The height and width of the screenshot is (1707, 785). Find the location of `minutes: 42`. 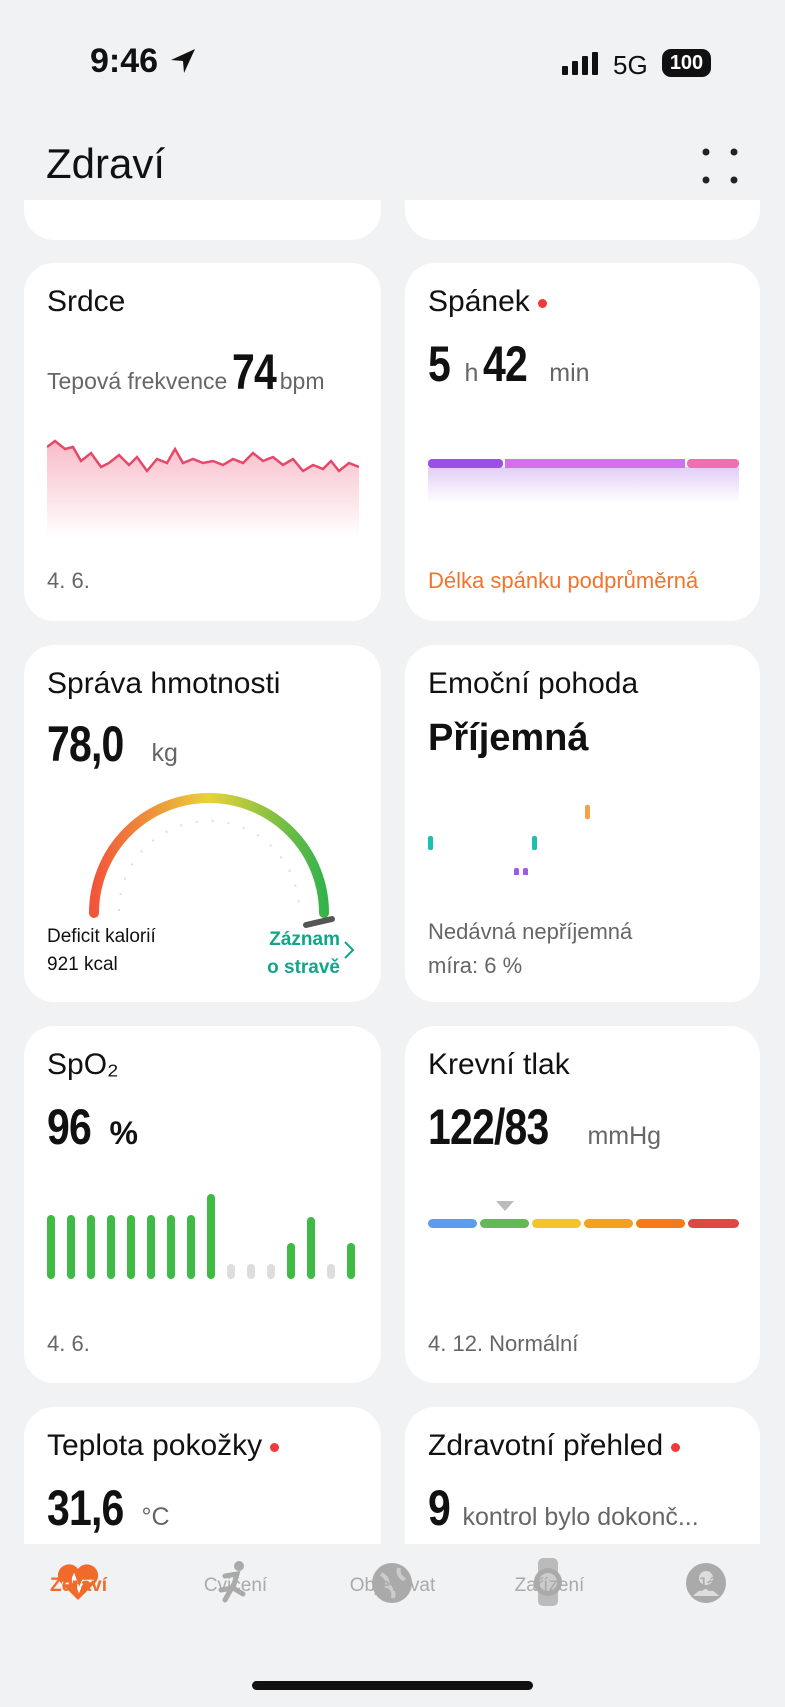

minutes: 42 is located at coordinates (505, 364).